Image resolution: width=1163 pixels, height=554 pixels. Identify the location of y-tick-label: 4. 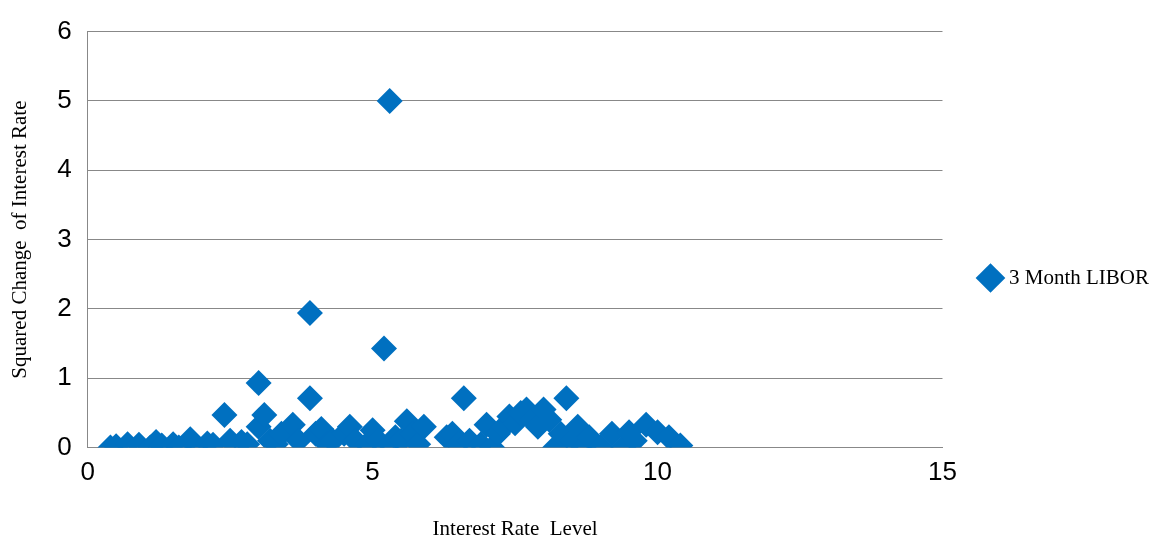
(64, 168).